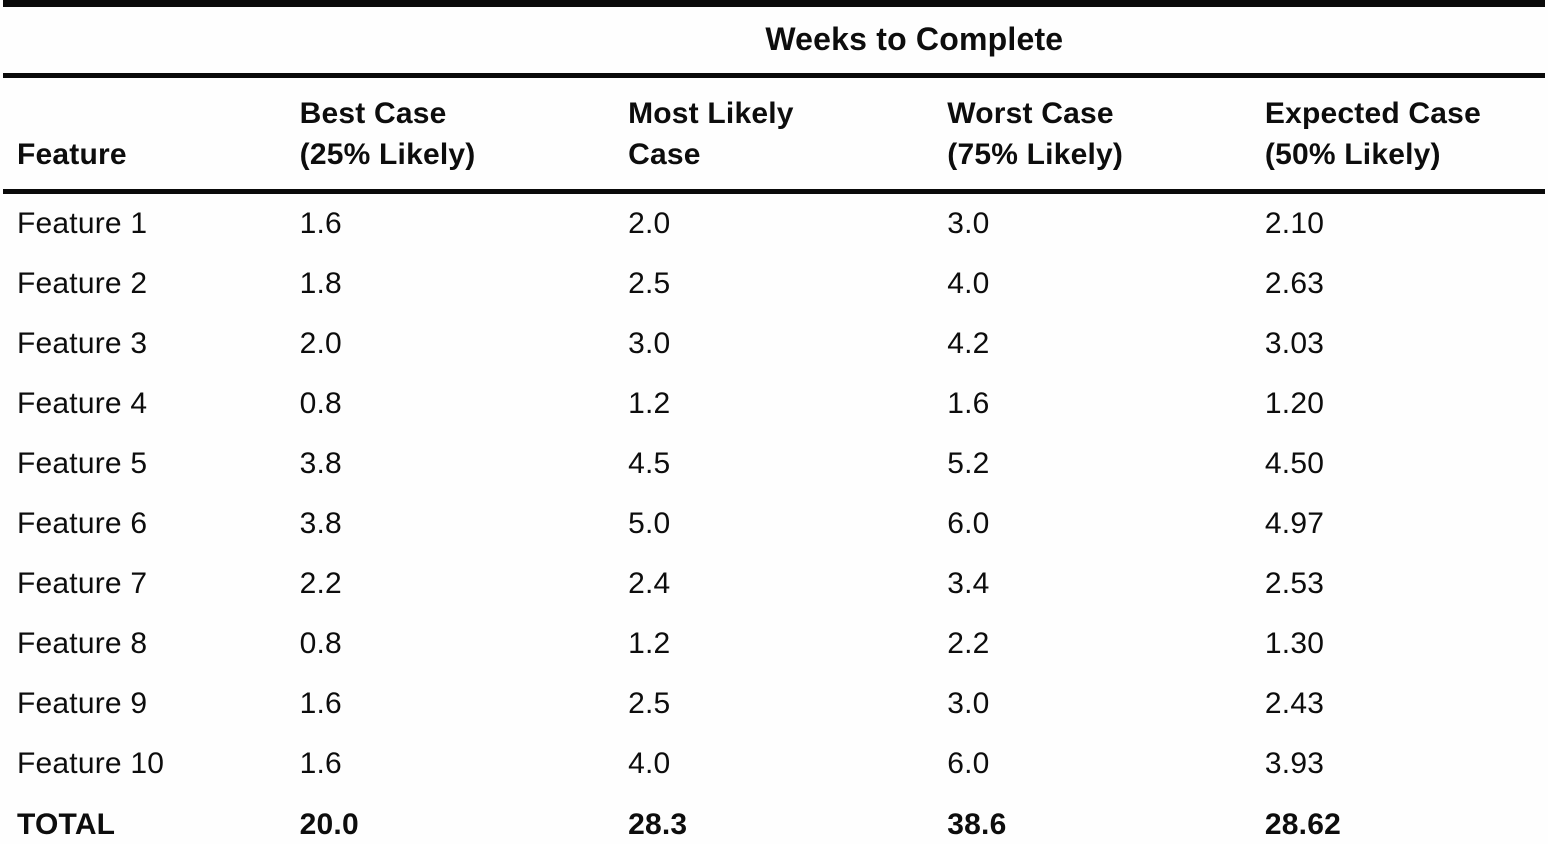  What do you see at coordinates (1294, 763) in the screenshot?
I see `expected-case-cell: 3.93` at bounding box center [1294, 763].